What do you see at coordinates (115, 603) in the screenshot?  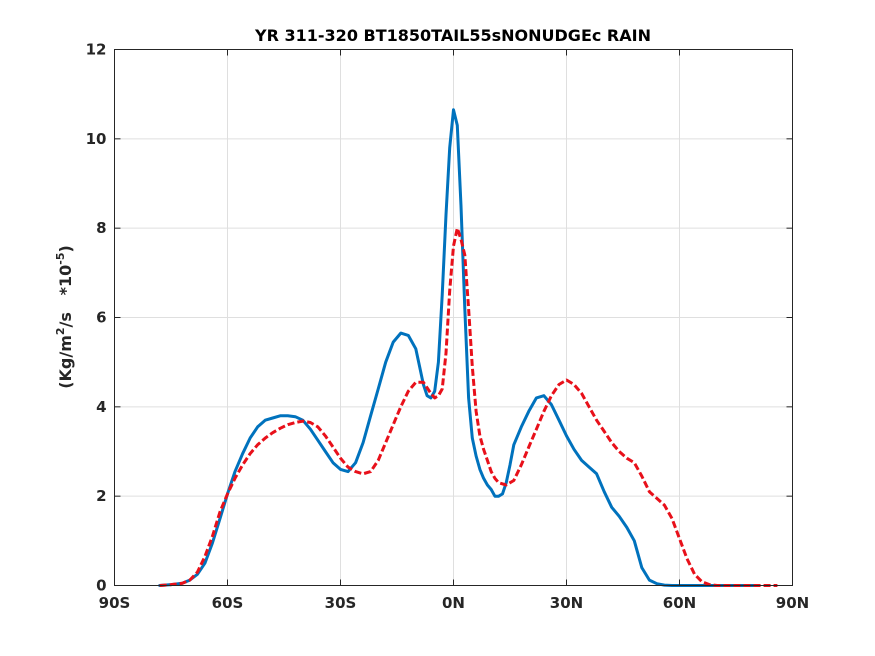 I see `x-tick-label: 90S` at bounding box center [115, 603].